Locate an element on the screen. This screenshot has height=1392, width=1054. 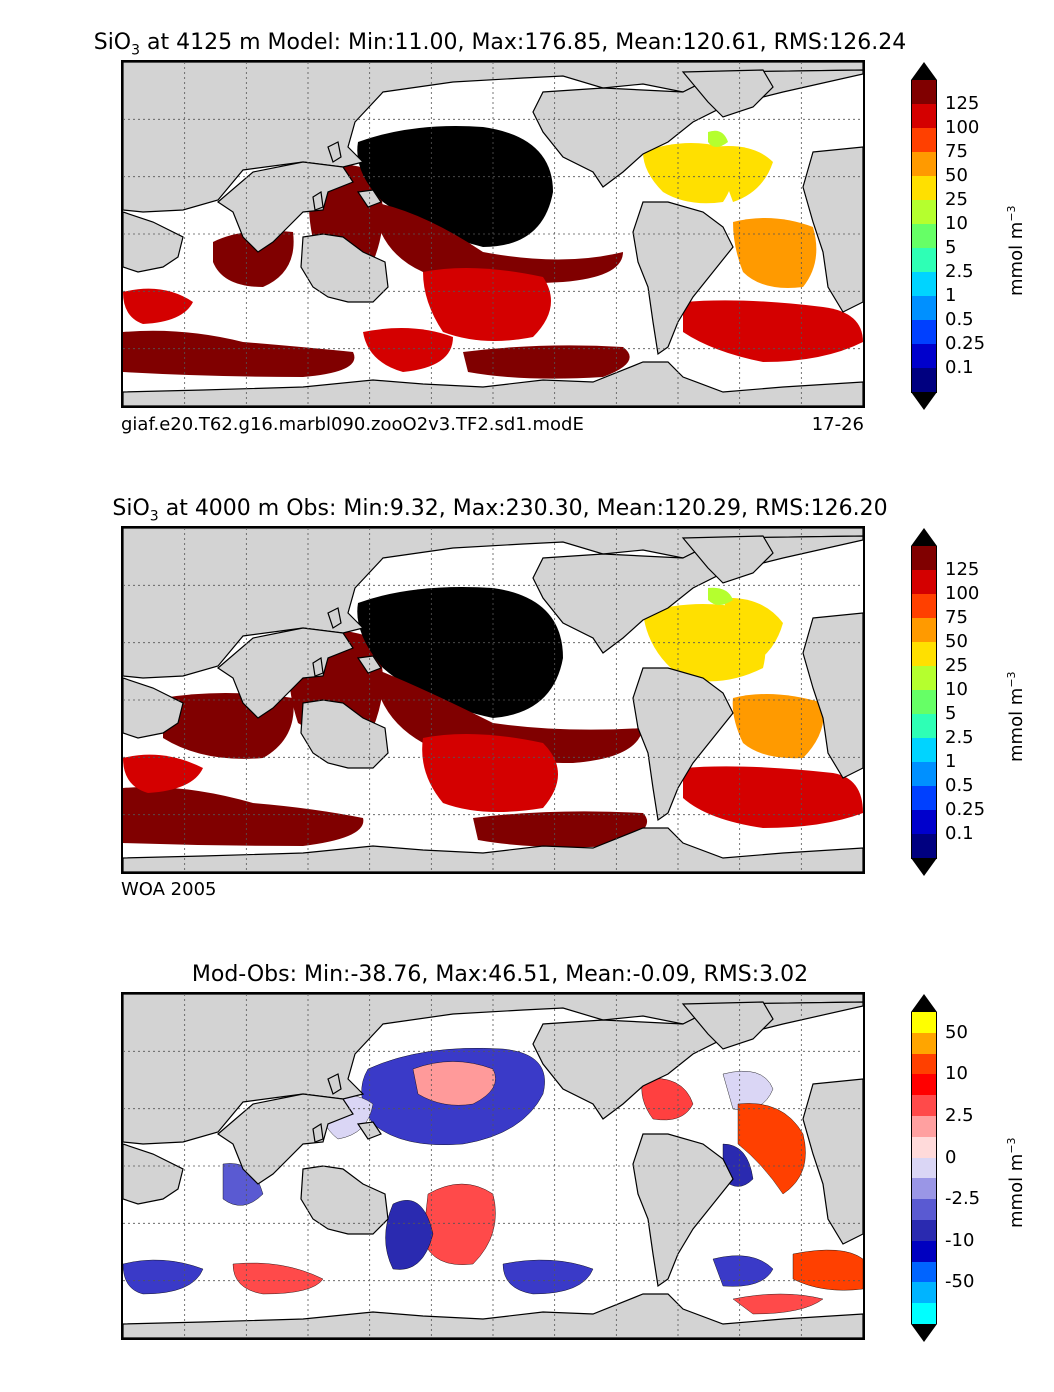
obs-source: WOA 2005 is located at coordinates (169, 889).